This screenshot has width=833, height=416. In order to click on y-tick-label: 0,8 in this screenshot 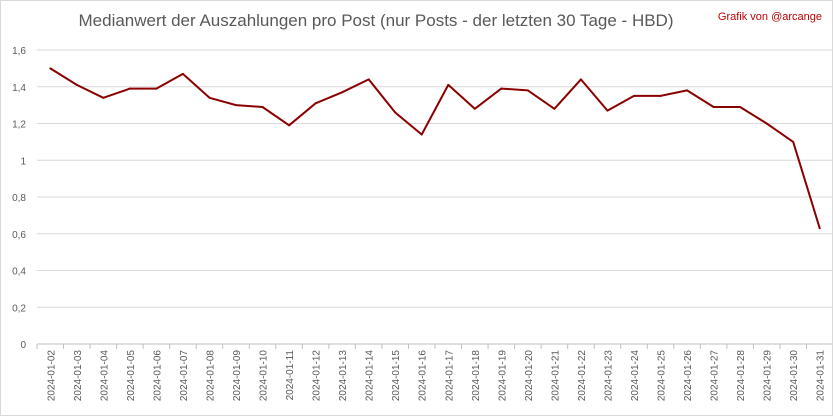, I will do `click(19, 198)`.